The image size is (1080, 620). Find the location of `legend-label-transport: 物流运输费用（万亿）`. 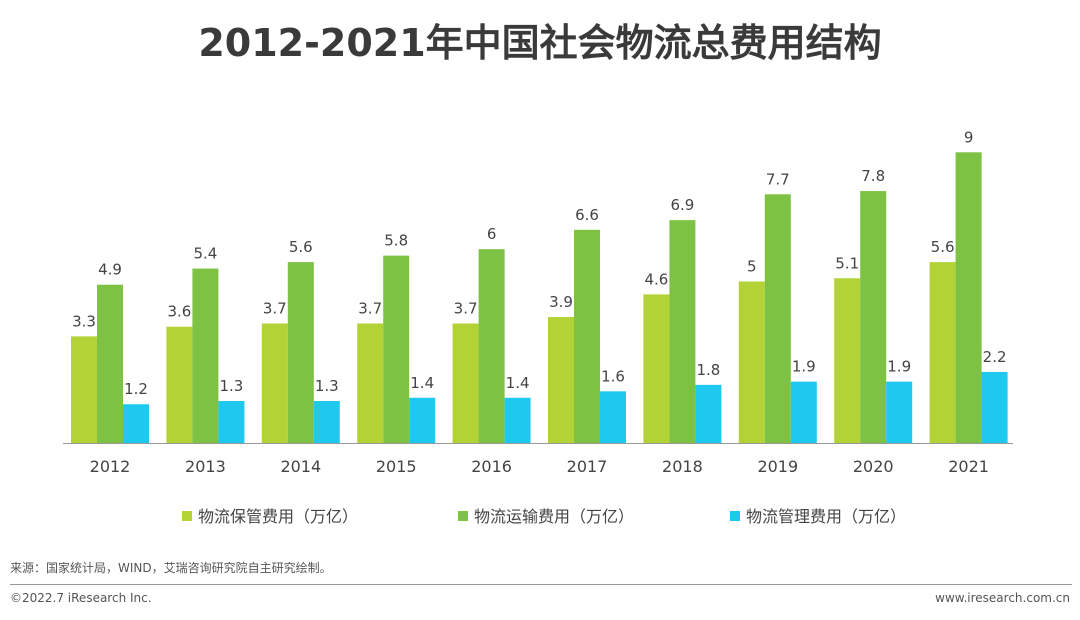

legend-label-transport: 物流运输费用（万亿） is located at coordinates (554, 516).